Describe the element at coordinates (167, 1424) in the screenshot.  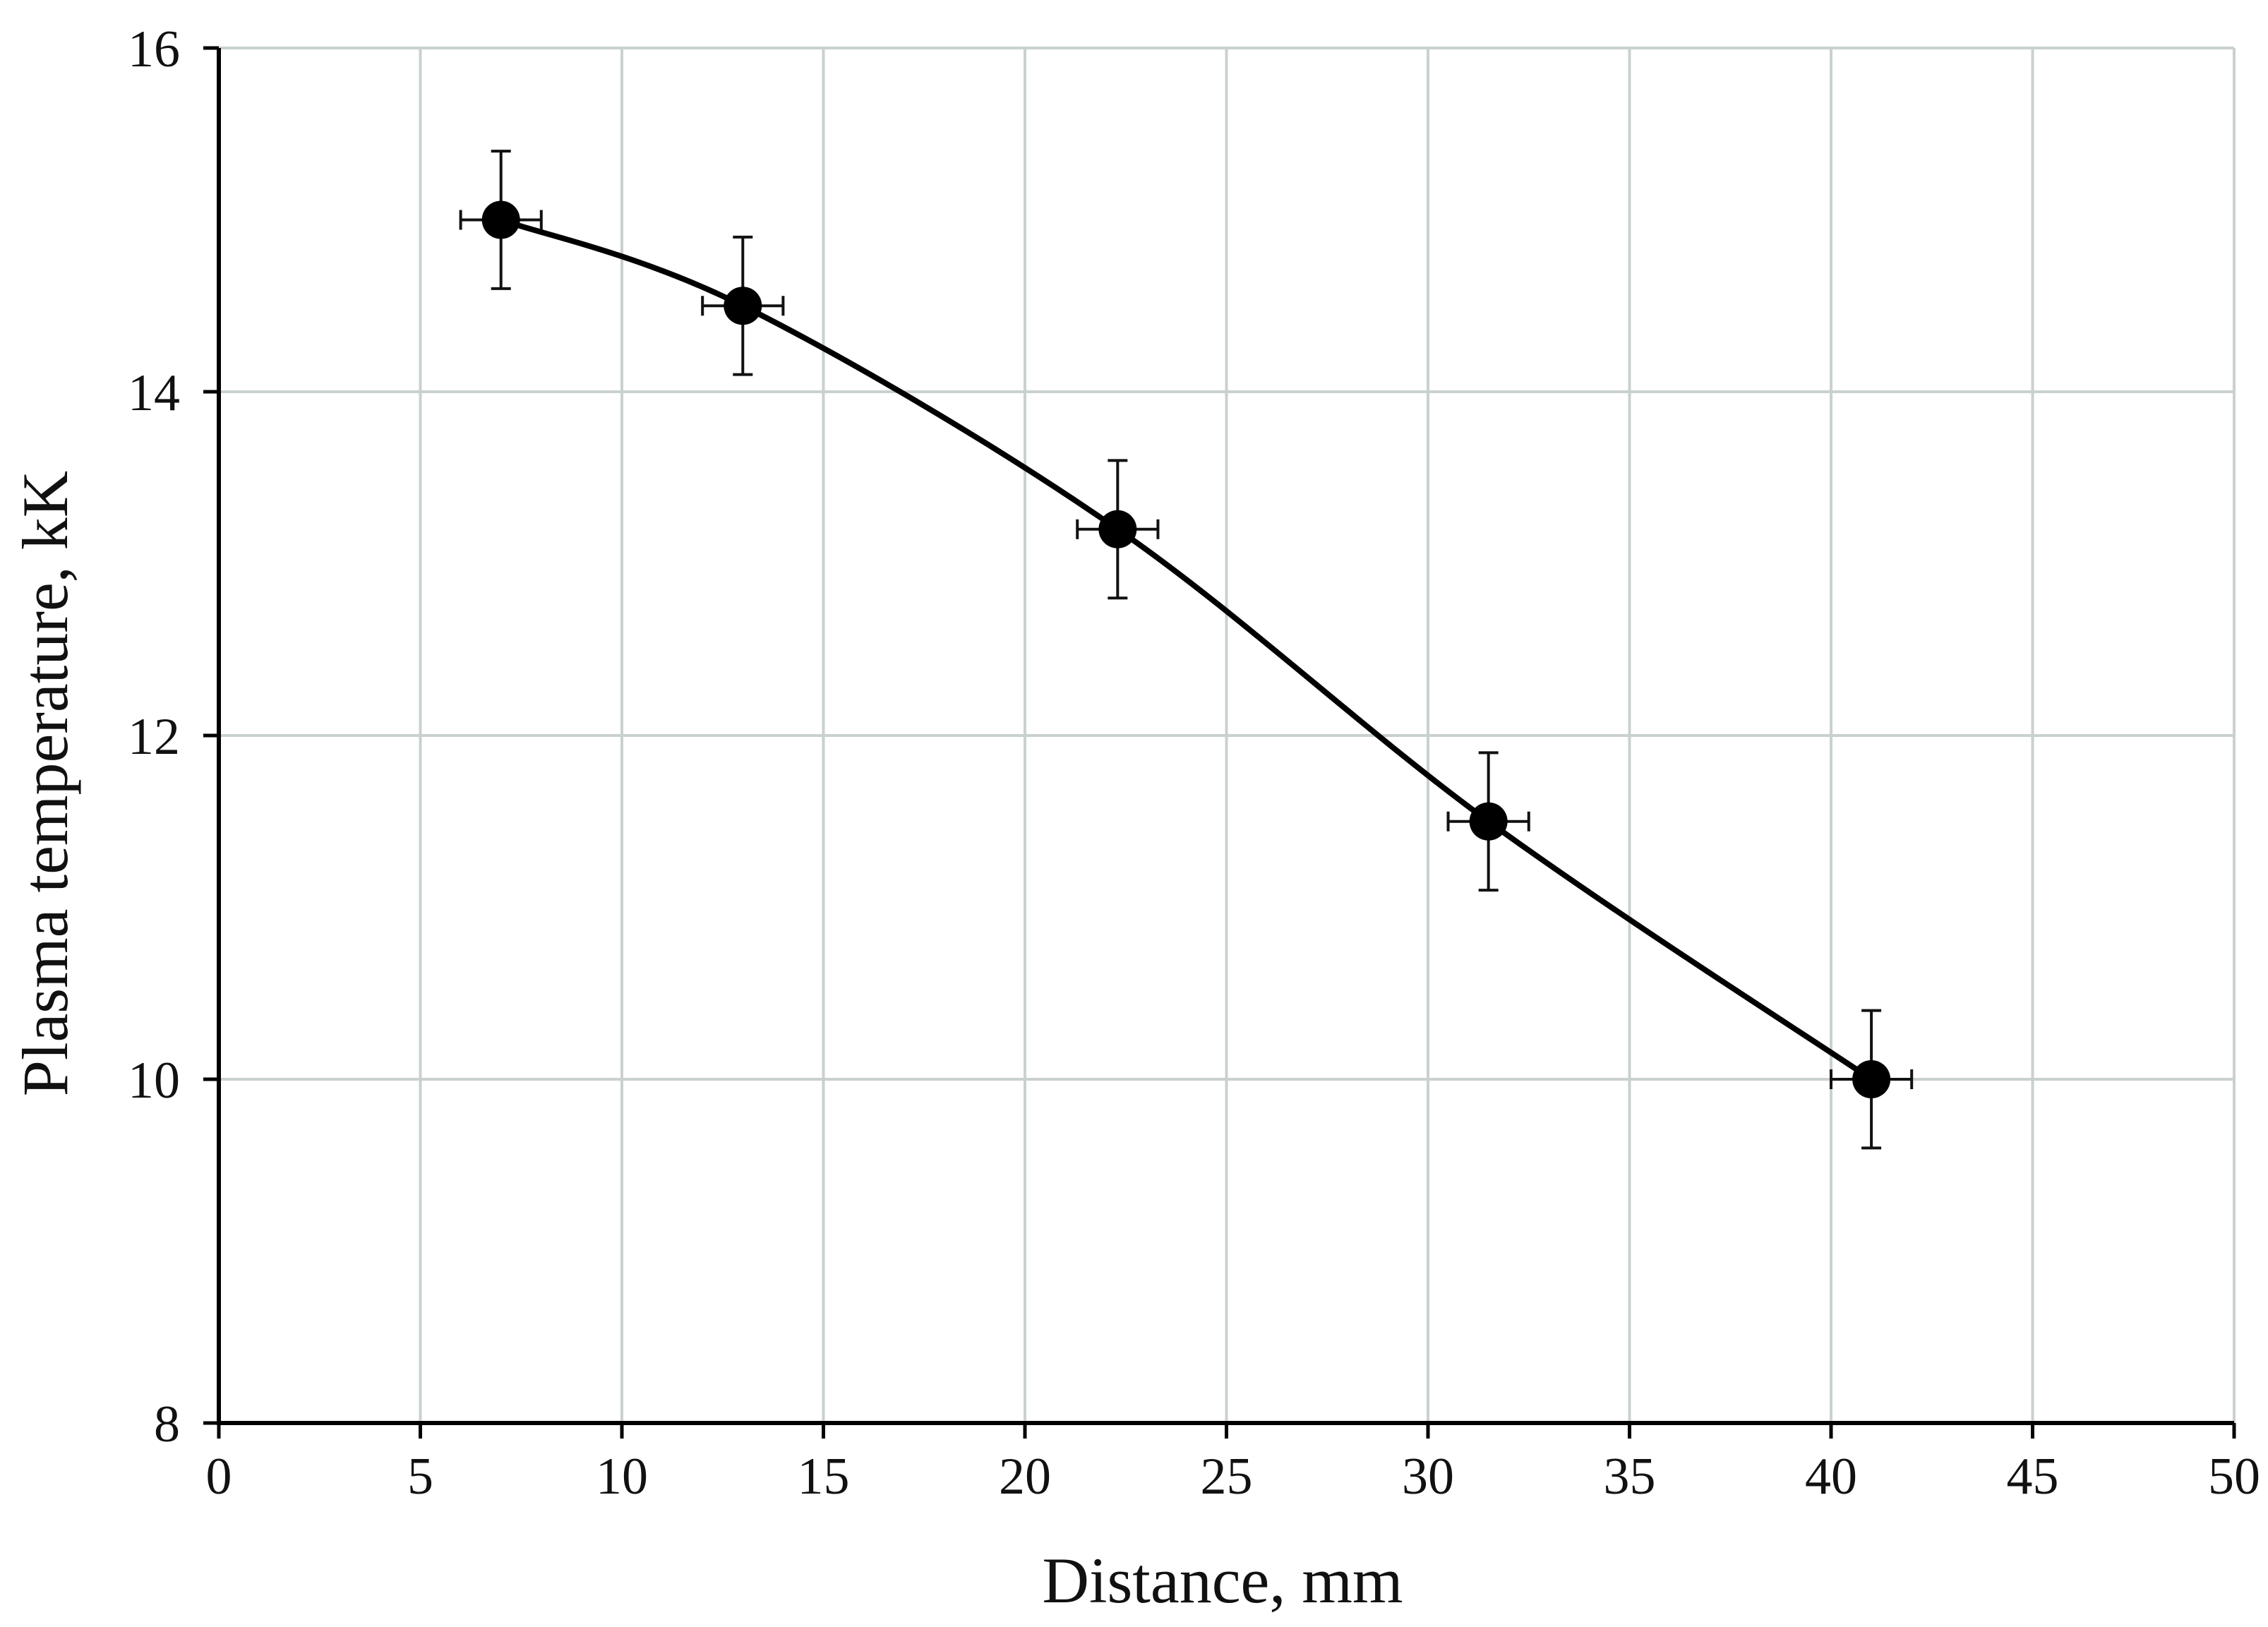
I see `y-tick-label: 8` at that location.